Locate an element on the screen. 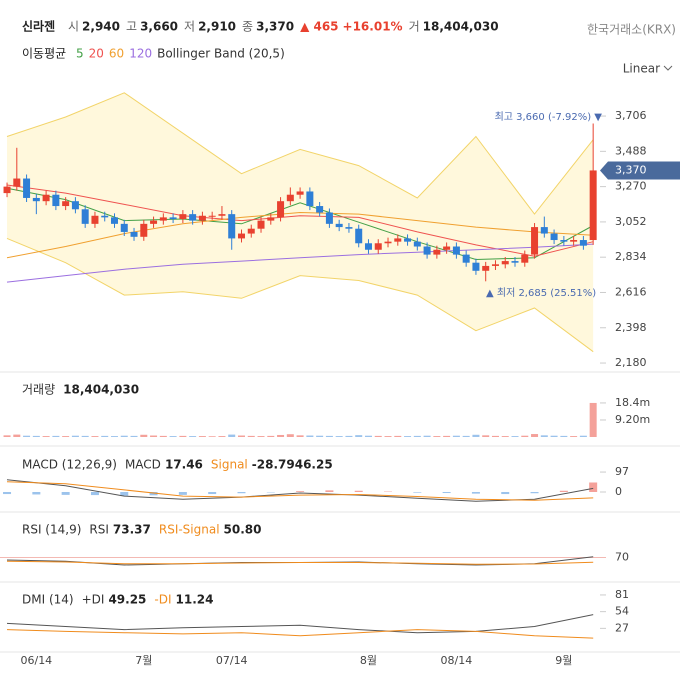  y-tick-label: 2,398 is located at coordinates (631, 327).